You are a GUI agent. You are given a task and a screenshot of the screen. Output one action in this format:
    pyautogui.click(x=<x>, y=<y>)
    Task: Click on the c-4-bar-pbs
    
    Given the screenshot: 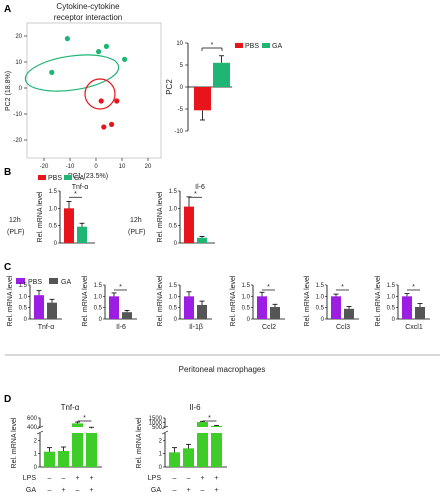 What is the action you would take?
    pyautogui.click(x=336, y=307)
    